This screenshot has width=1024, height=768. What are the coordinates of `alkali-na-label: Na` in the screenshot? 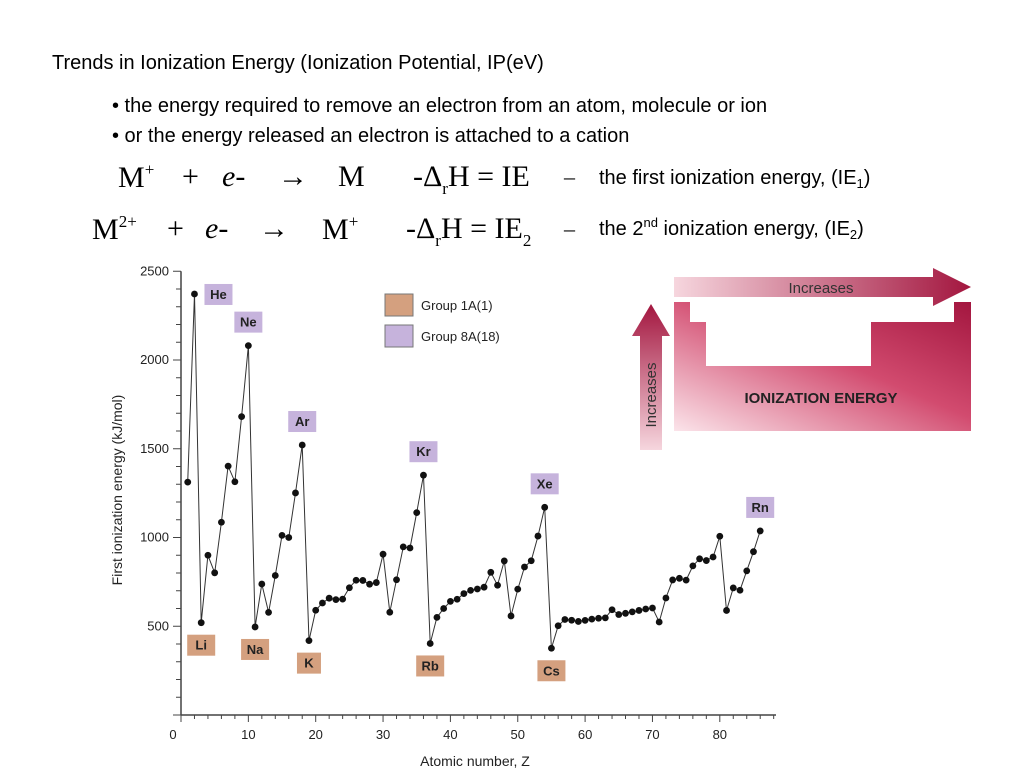 It's located at (255, 649).